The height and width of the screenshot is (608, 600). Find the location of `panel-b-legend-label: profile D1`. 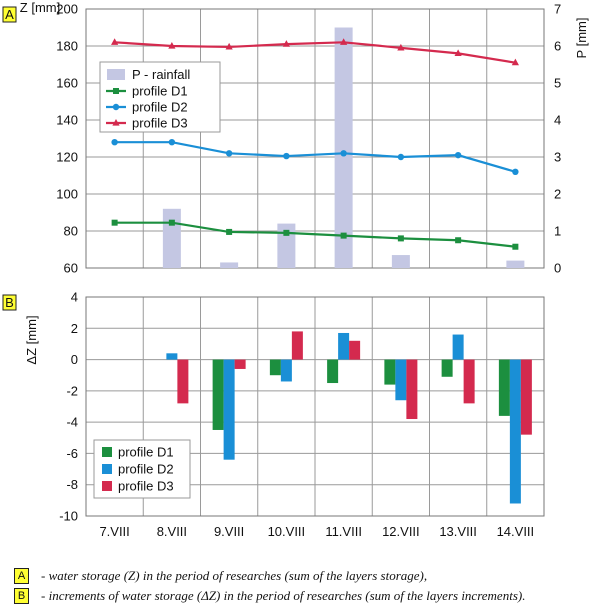

panel-b-legend-label: profile D1 is located at coordinates (146, 452).